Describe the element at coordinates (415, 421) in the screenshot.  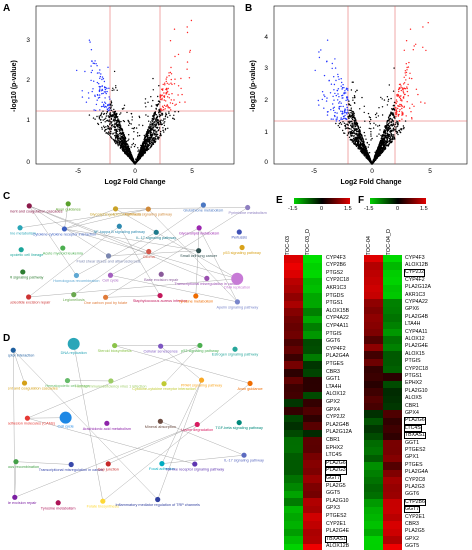
I see `gene-row-label: PLA2G6` at that location.